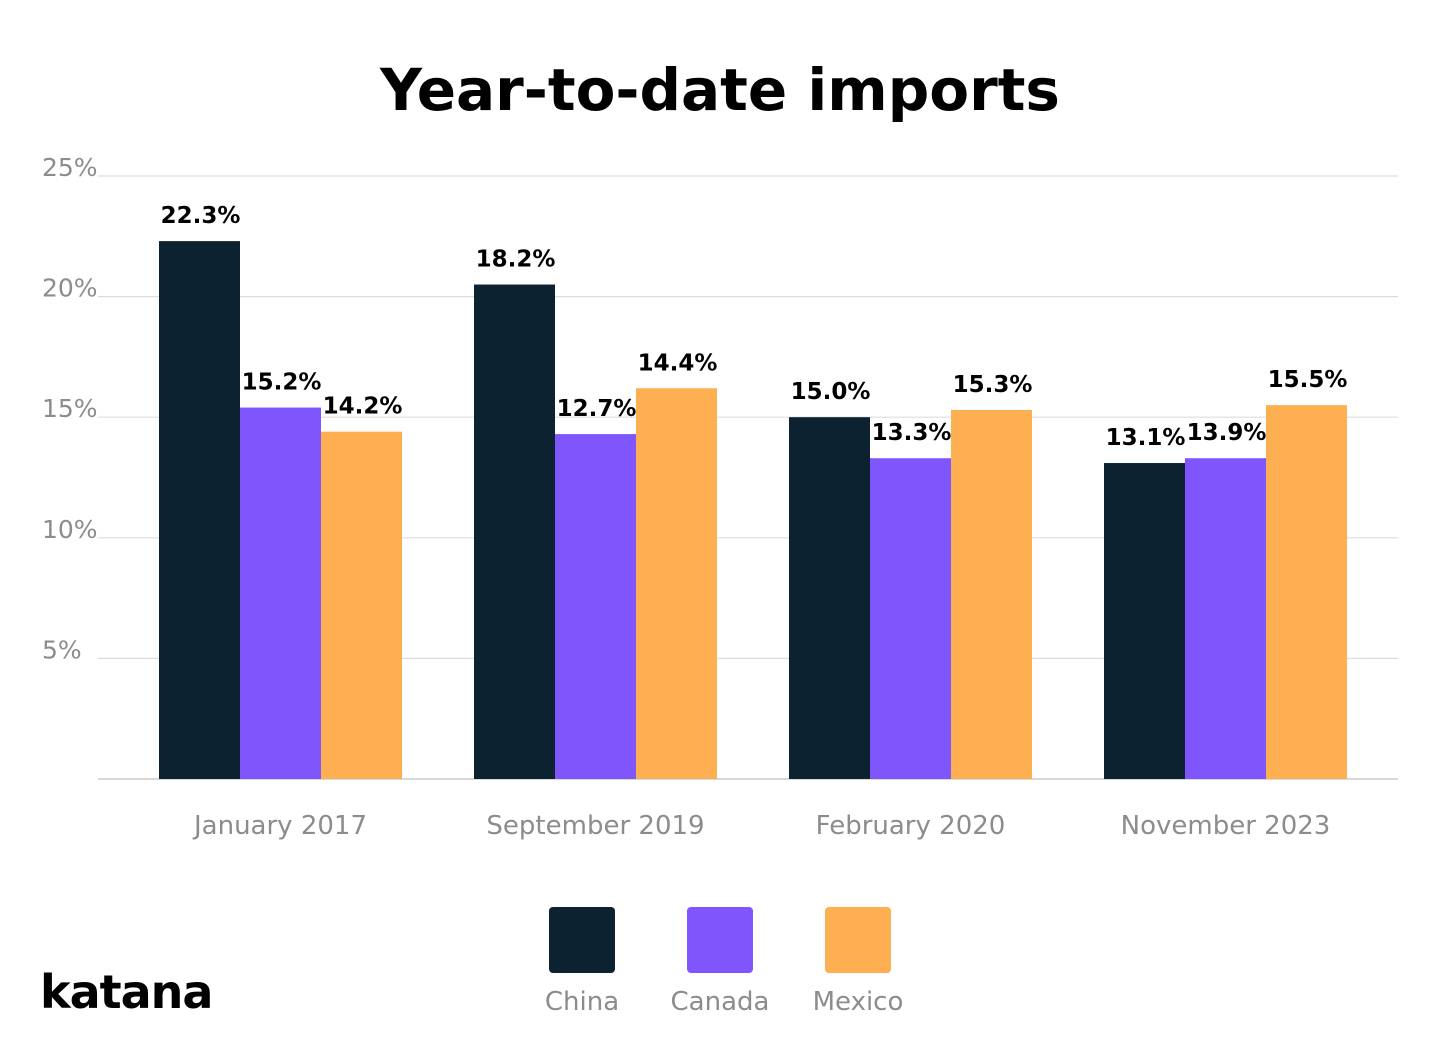  Describe the element at coordinates (1308, 380) in the screenshot. I see `data-label: 15.5%` at that location.